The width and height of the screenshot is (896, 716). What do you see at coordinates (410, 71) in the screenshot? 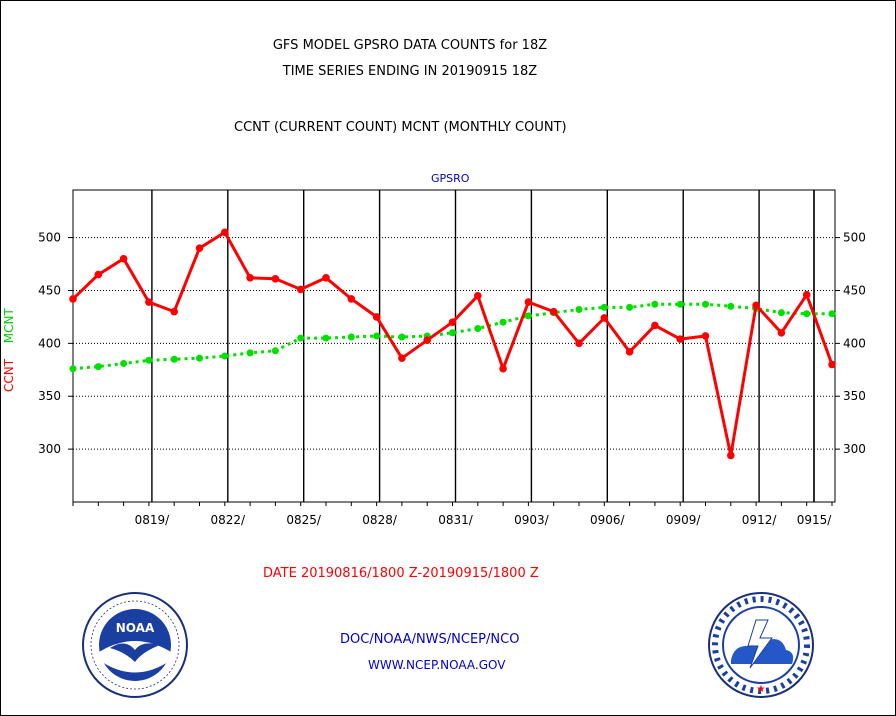
I see `chart-title-line2: TIME SERIES ENDING IN 20190915 18Z` at bounding box center [410, 71].